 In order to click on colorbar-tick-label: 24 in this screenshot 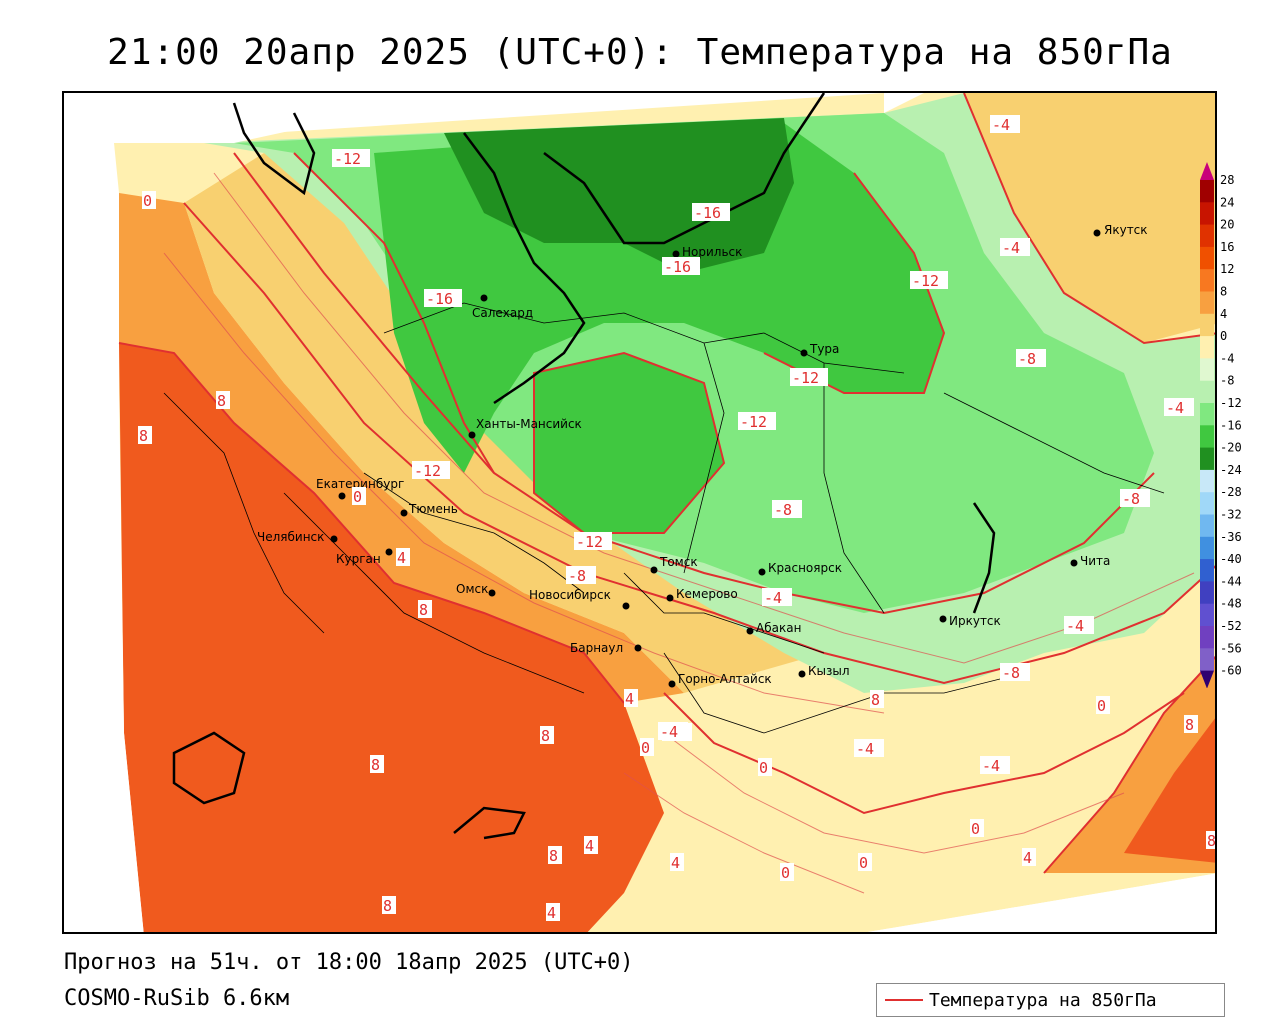, I will do `click(1227, 202)`.